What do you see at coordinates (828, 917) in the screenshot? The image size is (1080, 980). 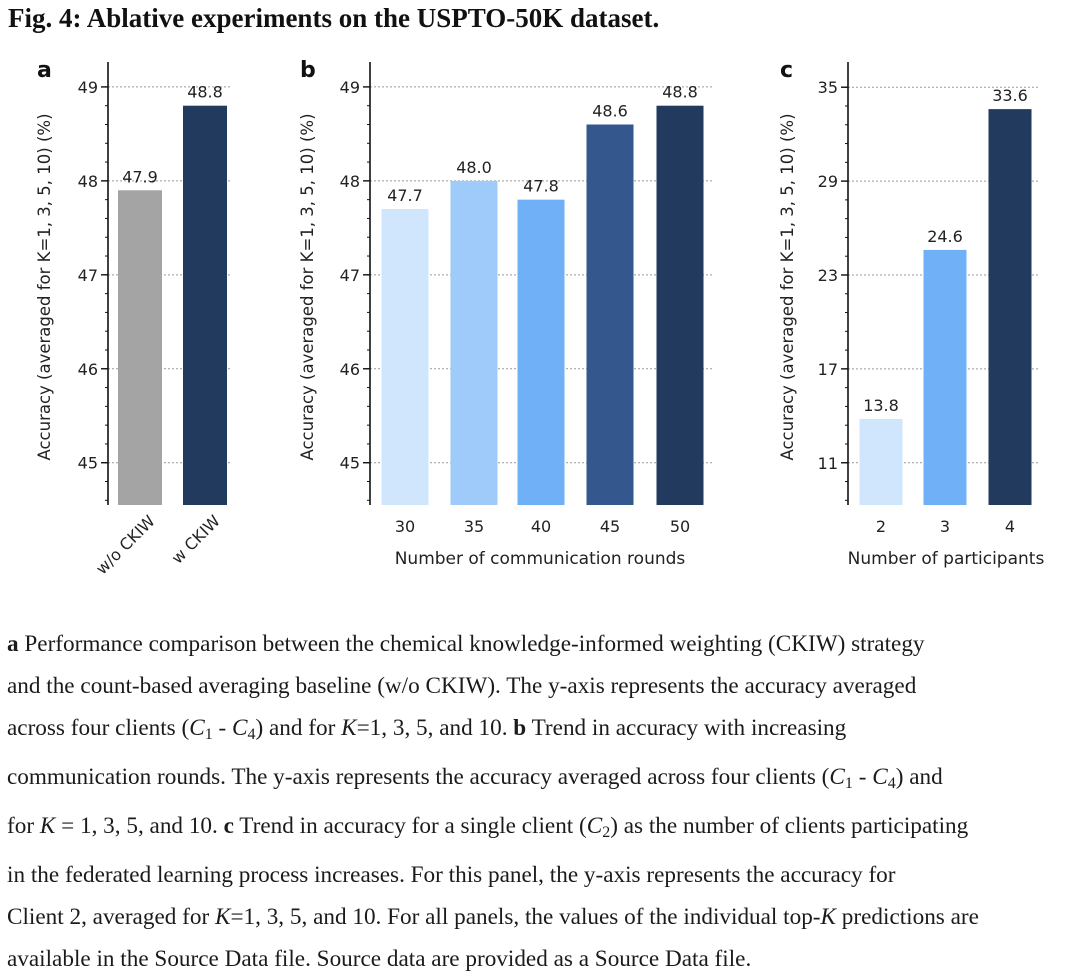 I see `caption-c-k-var-2: K` at bounding box center [828, 917].